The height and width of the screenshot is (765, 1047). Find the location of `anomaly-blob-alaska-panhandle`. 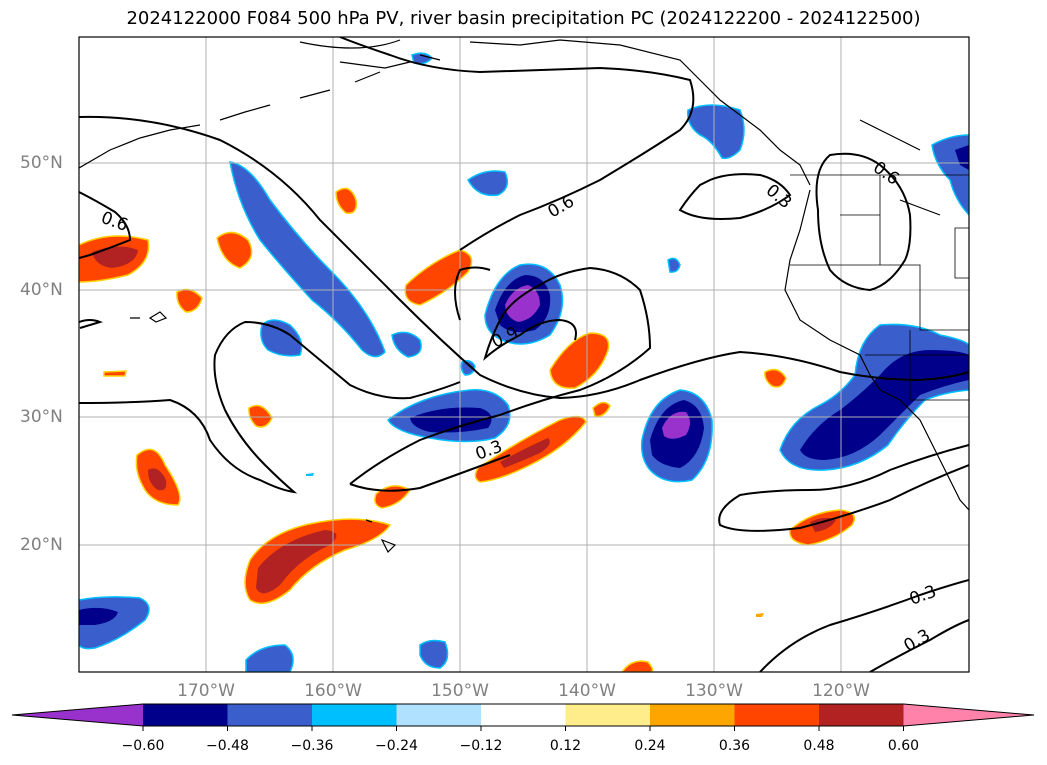

anomaly-blob-alaska-panhandle is located at coordinates (716, 132).